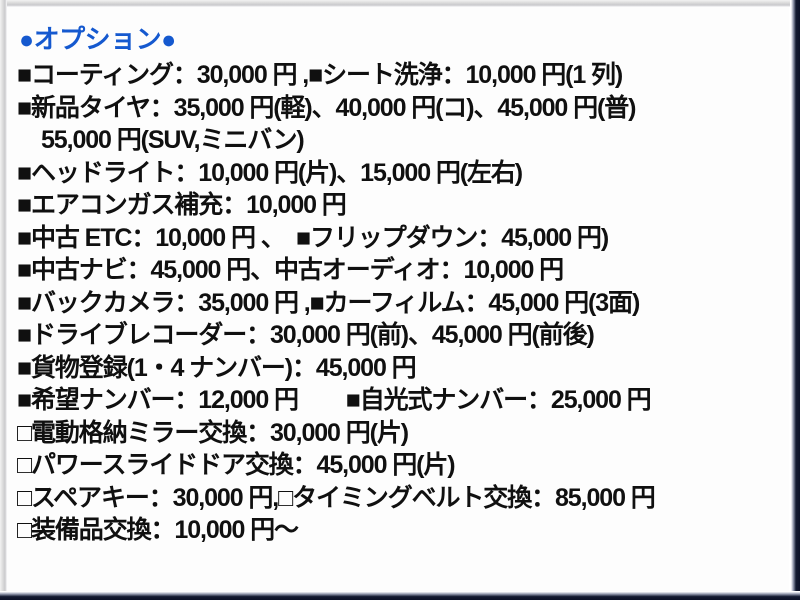 The height and width of the screenshot is (600, 800). I want to click on frame-shadow-bottom, so click(400, 595).